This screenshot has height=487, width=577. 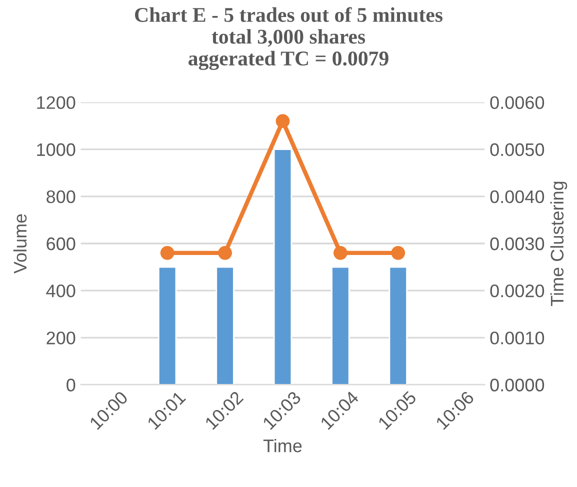 I want to click on y-tick-label: 400, so click(x=61, y=291).